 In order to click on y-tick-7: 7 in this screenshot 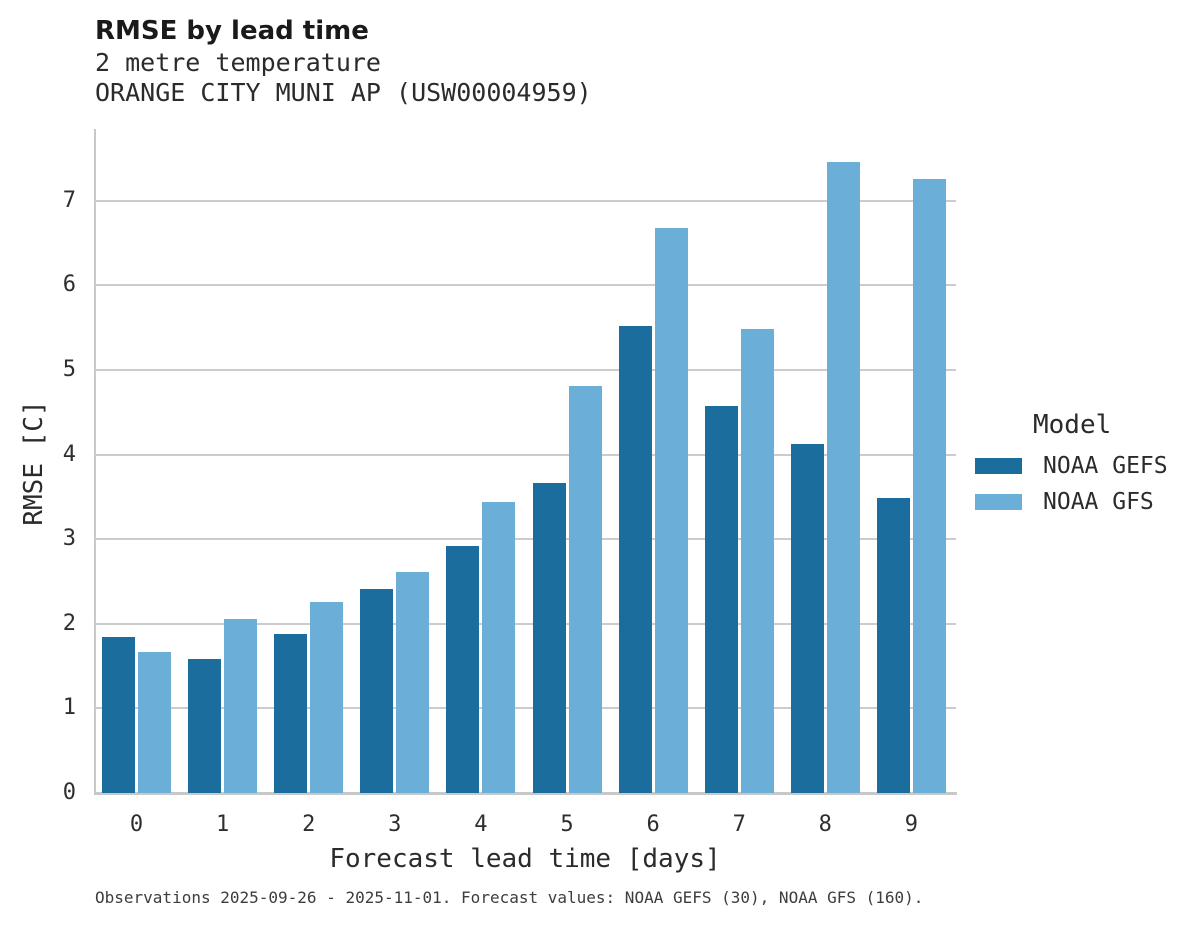, I will do `click(69, 200)`.